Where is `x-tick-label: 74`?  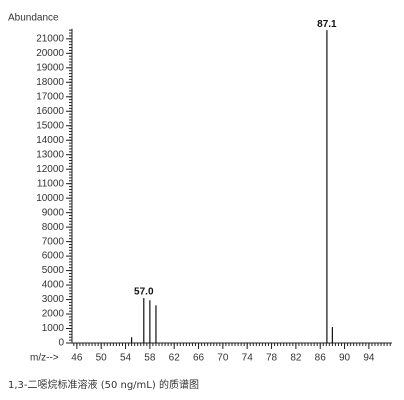 x-tick-label: 74 is located at coordinates (248, 358).